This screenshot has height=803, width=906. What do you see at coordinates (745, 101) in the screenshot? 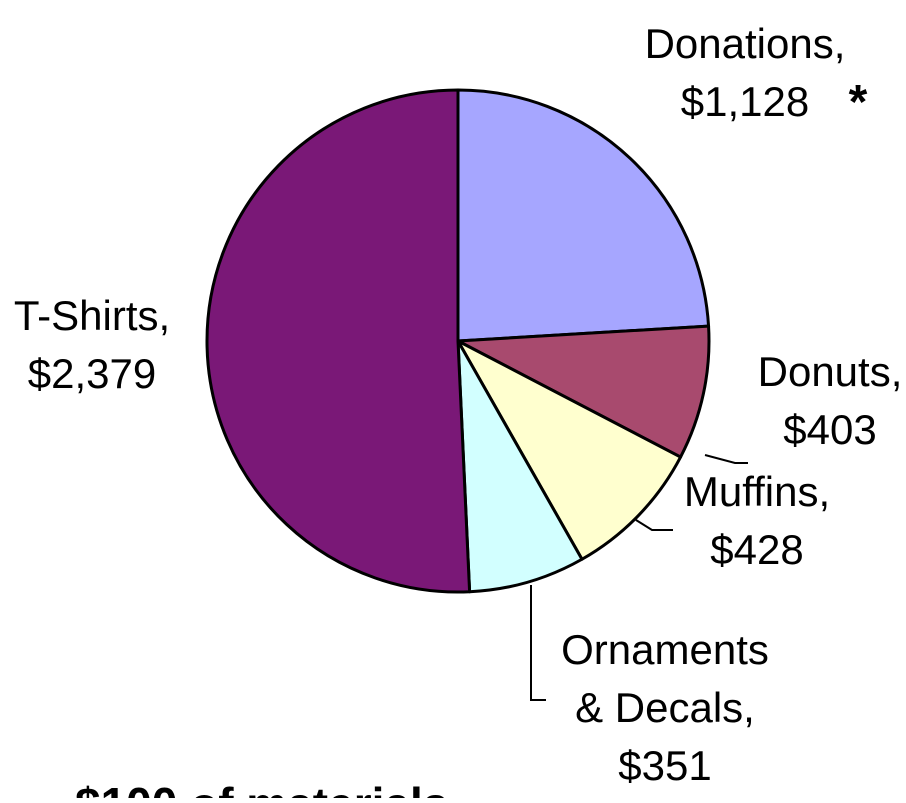
I see `slice-label-donations-line-2: $1,128` at bounding box center [745, 101].